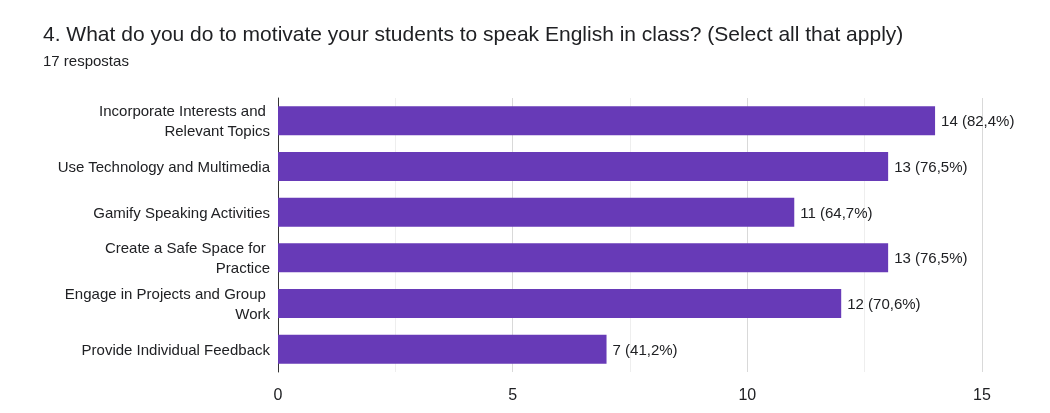  What do you see at coordinates (167, 303) in the screenshot?
I see `y-tick-label: Engage in Projects and Group Work` at bounding box center [167, 303].